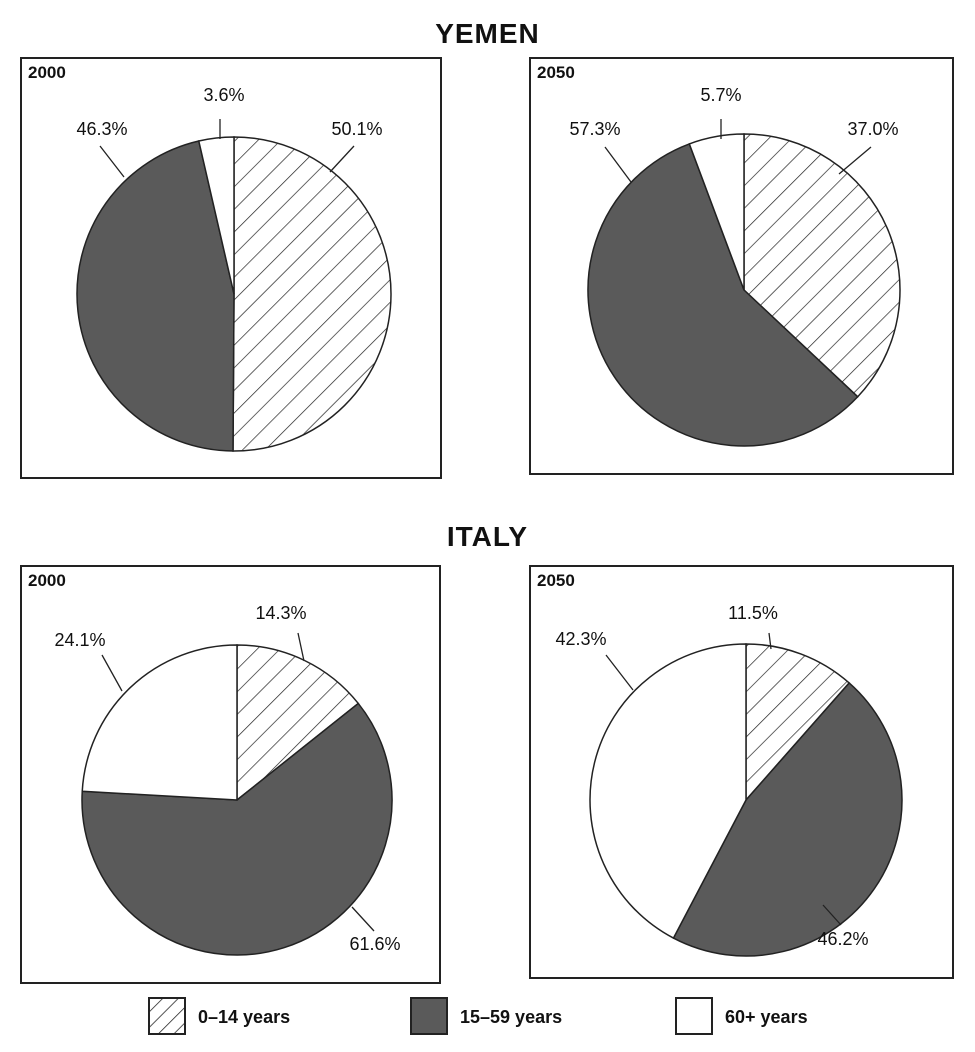  I want to click on pie-chart-yemen-2050: 37.0% 57.3% 5.7%, so click(735, 266).